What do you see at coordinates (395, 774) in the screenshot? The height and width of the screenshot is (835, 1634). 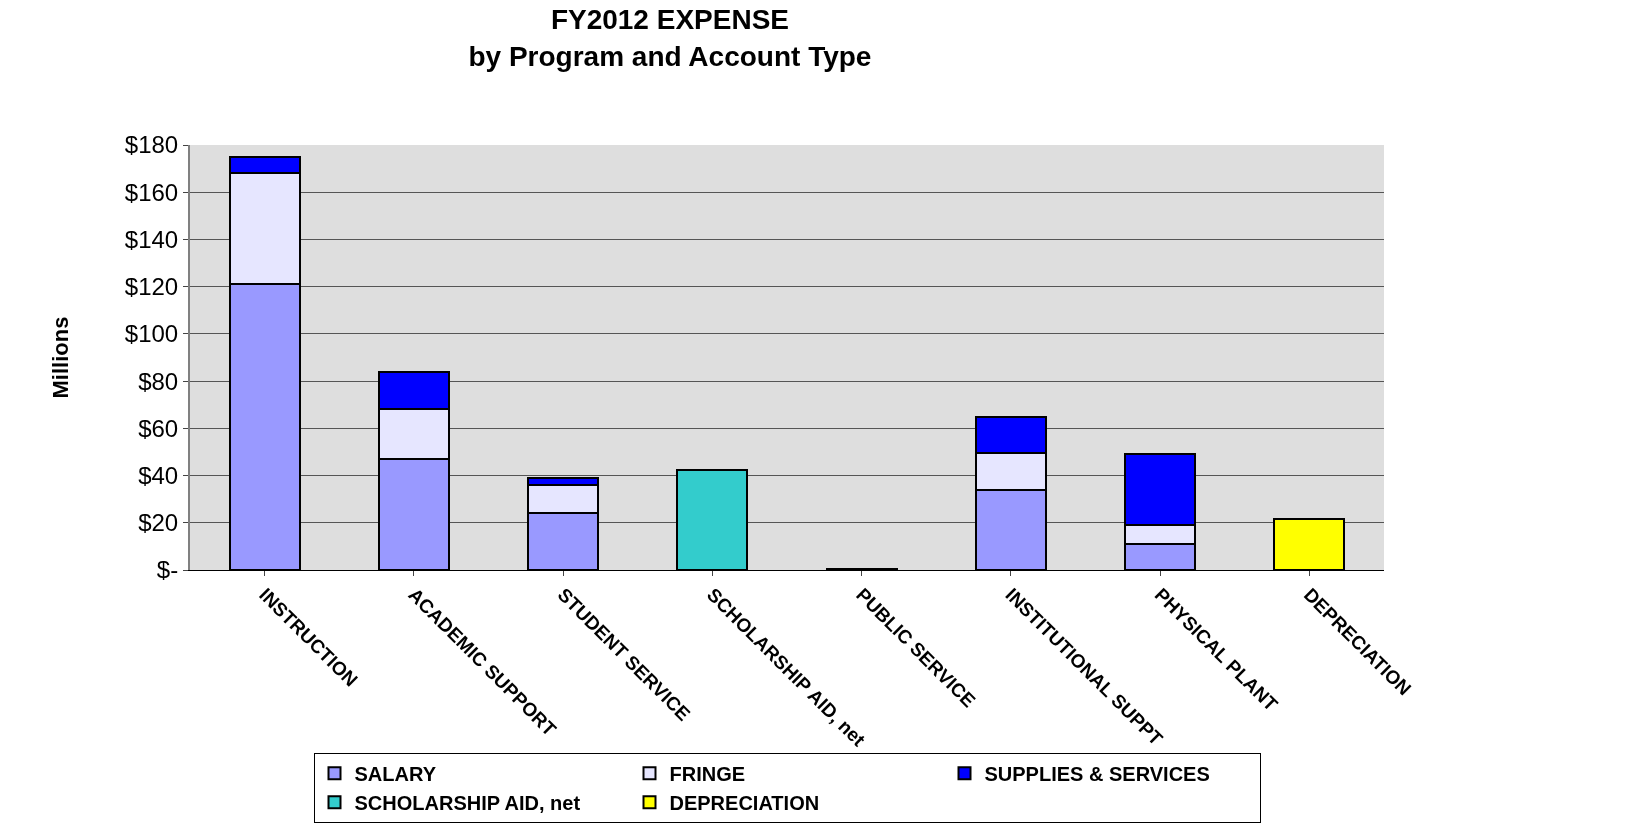 I see `legend-label: SALARY` at bounding box center [395, 774].